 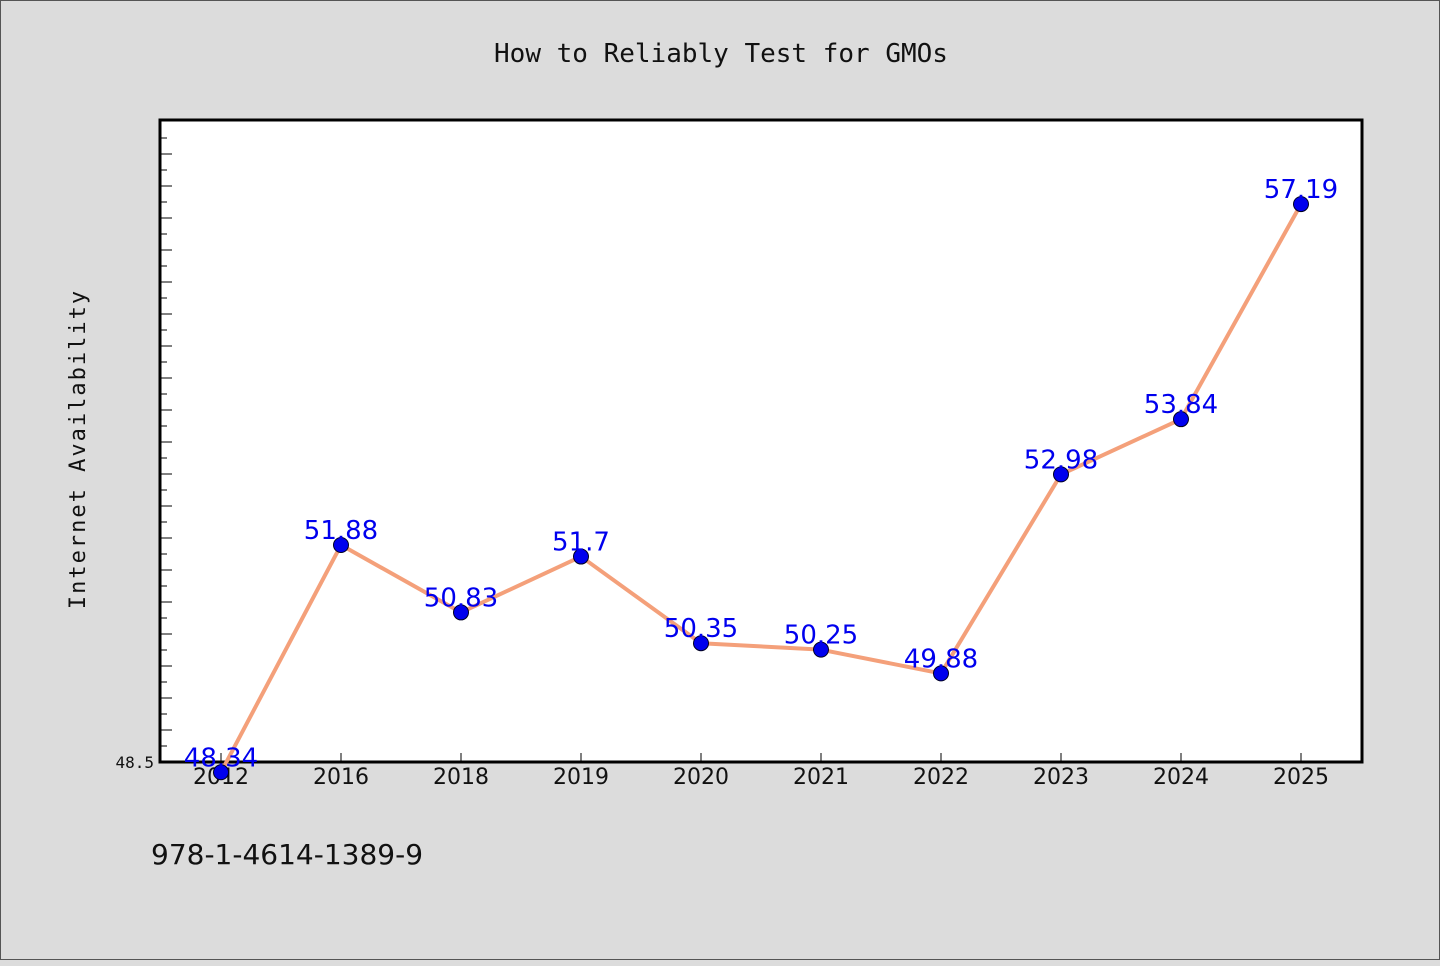 What do you see at coordinates (761, 777) in the screenshot?
I see `x-axis-tick-labels: 2012201620182019202020212022202320242025` at bounding box center [761, 777].